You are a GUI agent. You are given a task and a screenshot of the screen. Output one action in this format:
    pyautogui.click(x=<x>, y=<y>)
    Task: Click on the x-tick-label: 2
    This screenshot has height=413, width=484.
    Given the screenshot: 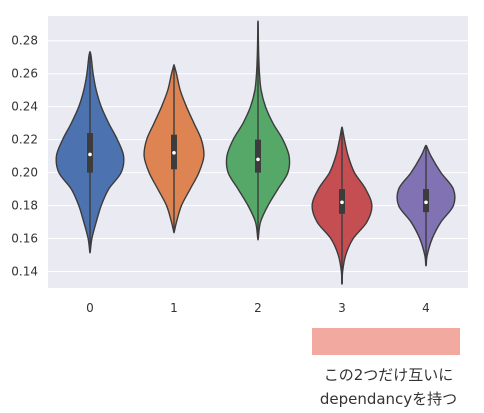 What is the action you would take?
    pyautogui.click(x=258, y=308)
    